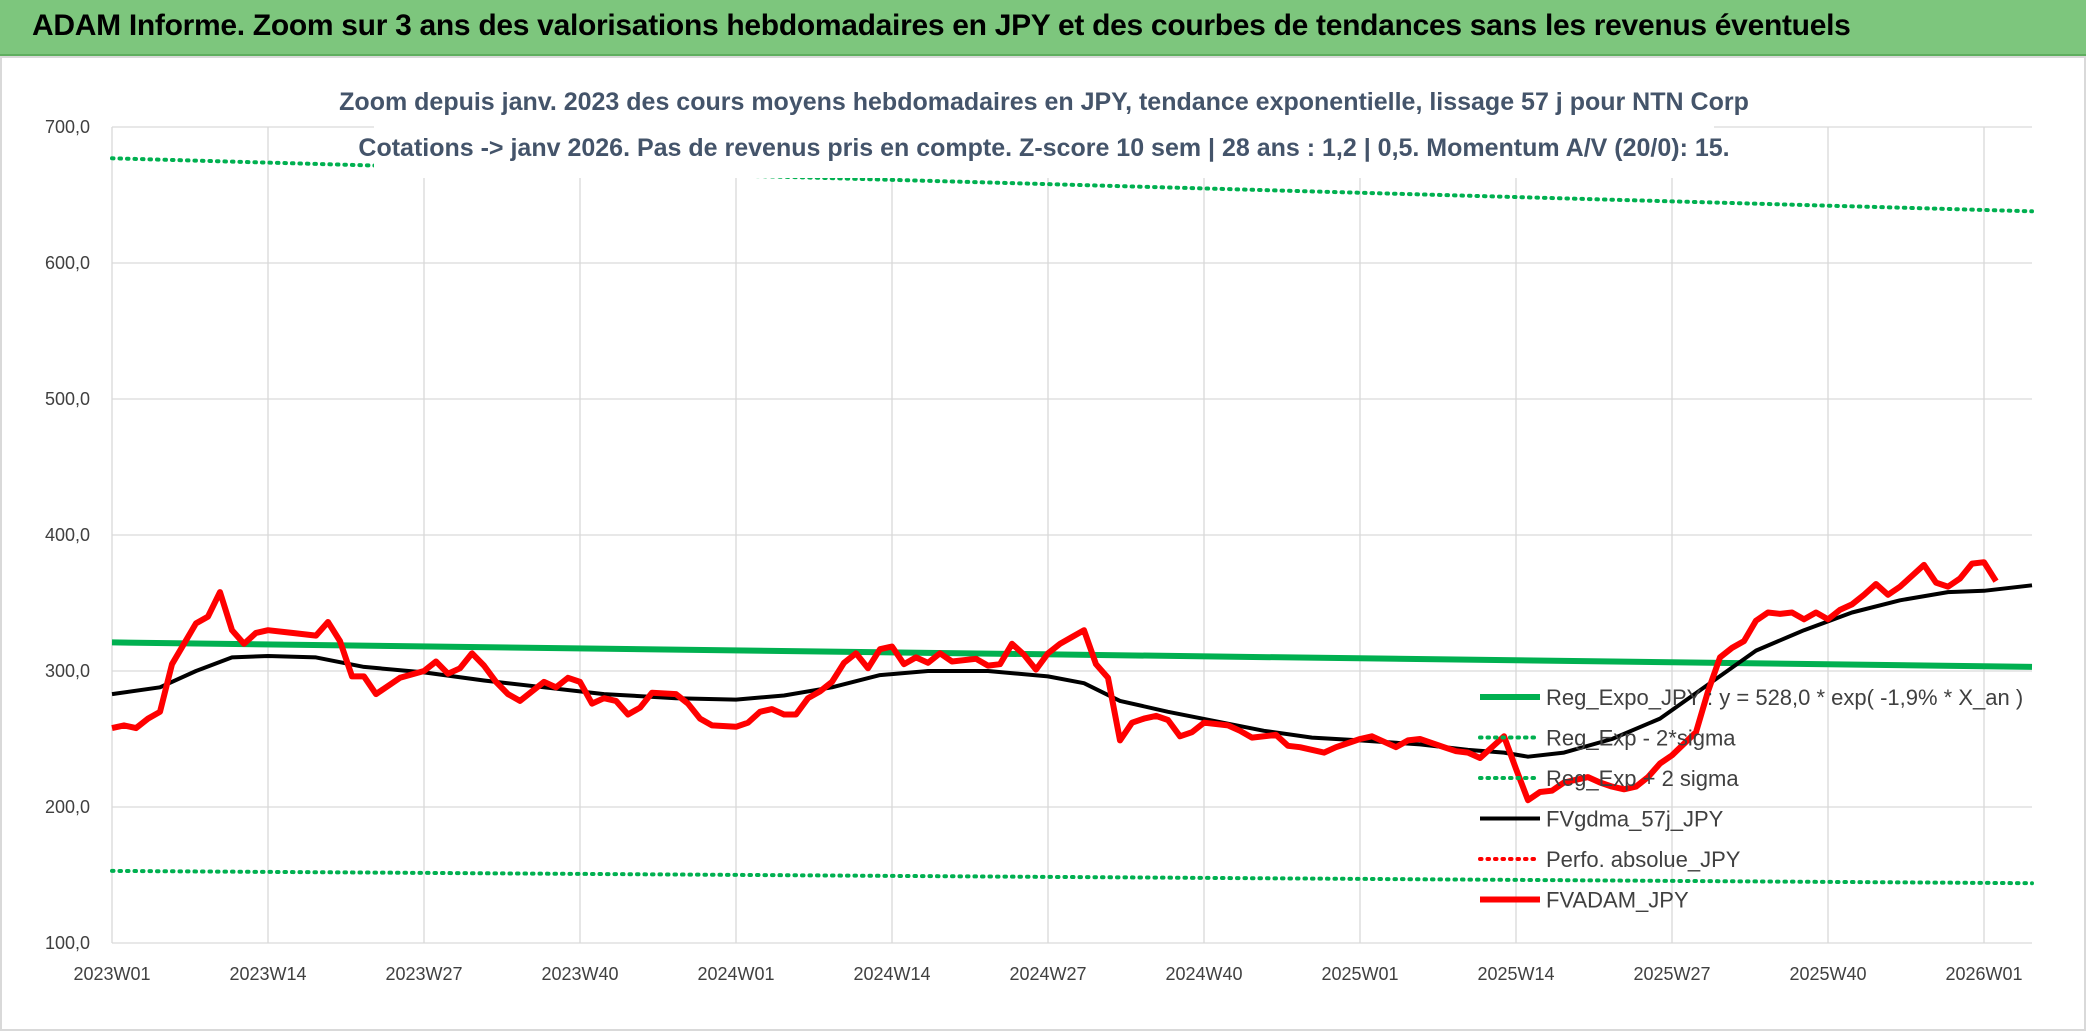 This screenshot has height=1031, width=2086. What do you see at coordinates (423, 974) in the screenshot?
I see `x-tick-label: 2023W27` at bounding box center [423, 974].